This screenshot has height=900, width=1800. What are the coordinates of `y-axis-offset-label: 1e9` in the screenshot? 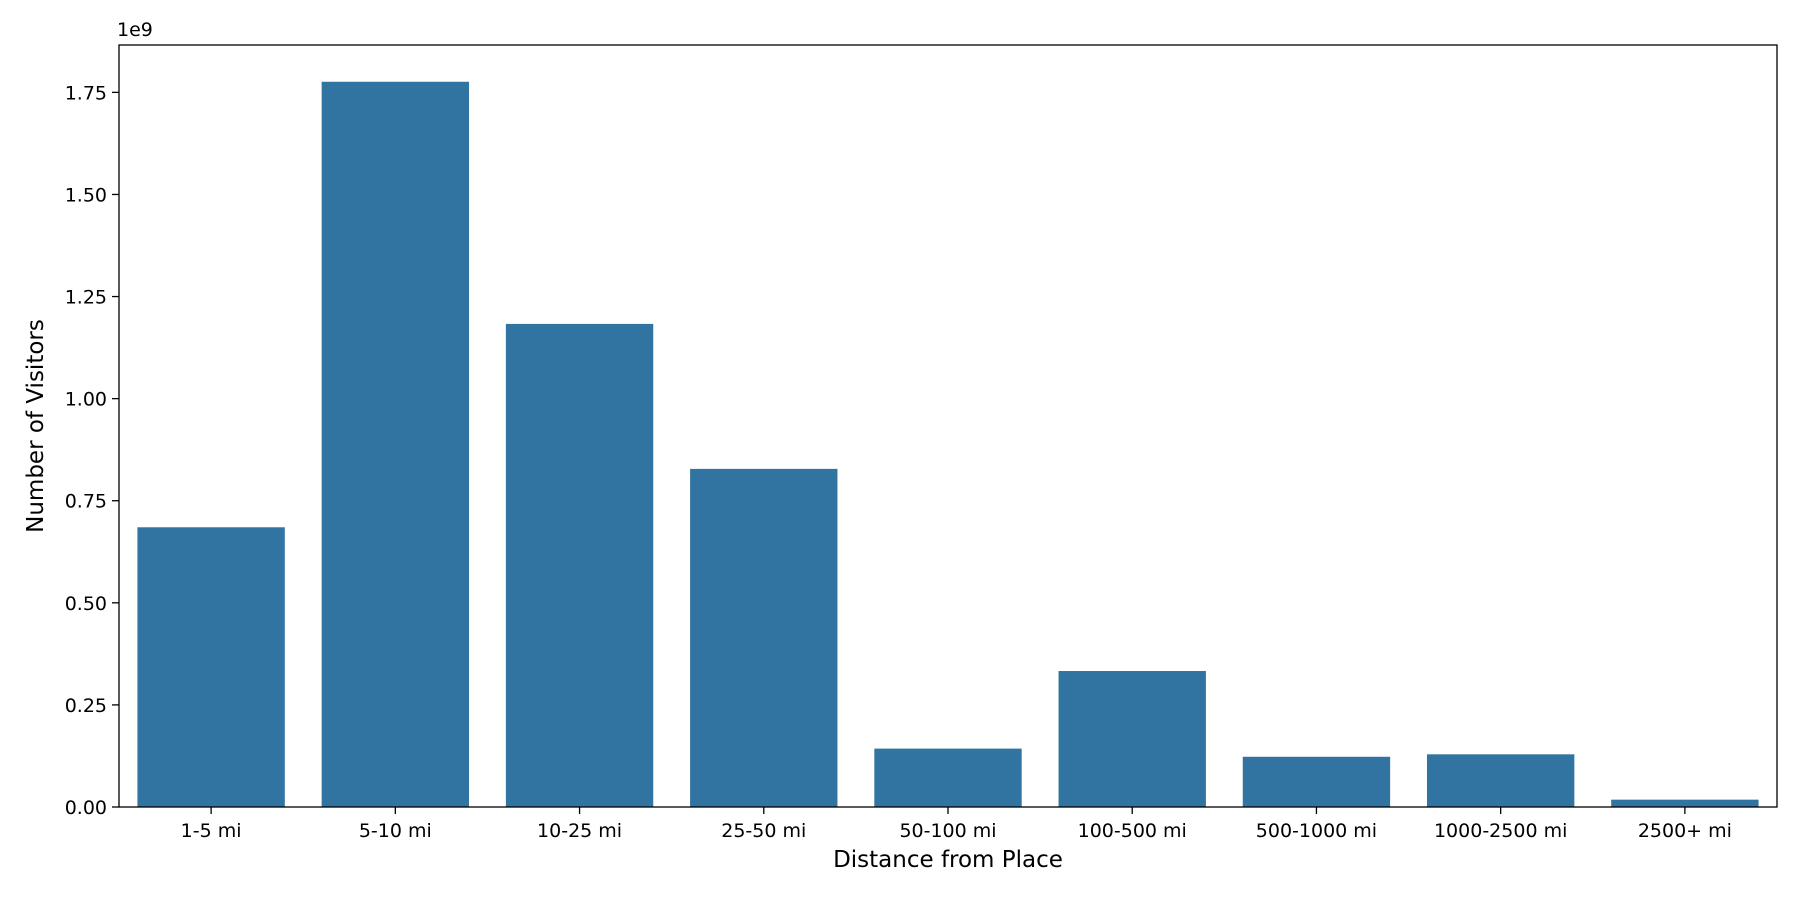 It's located at (135, 30).